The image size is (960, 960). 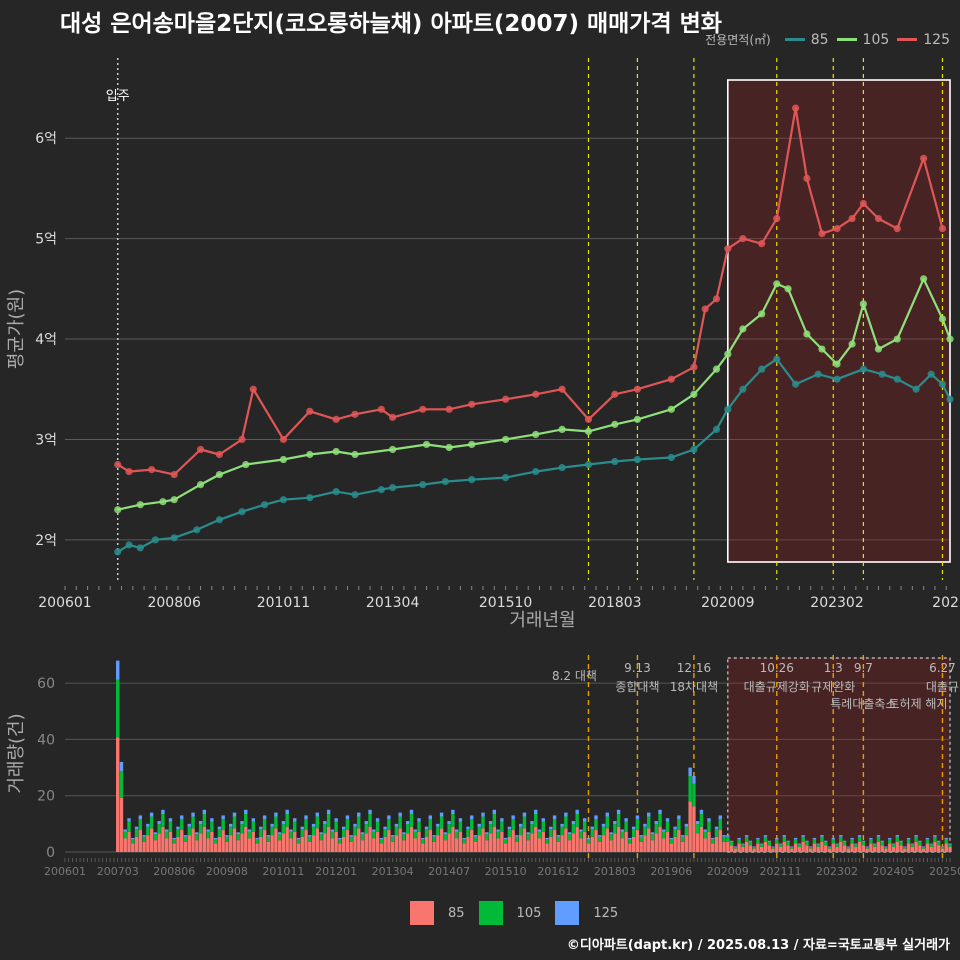 What do you see at coordinates (586, 913) in the screenshot?
I see `legend-bar-125: 125` at bounding box center [586, 913].